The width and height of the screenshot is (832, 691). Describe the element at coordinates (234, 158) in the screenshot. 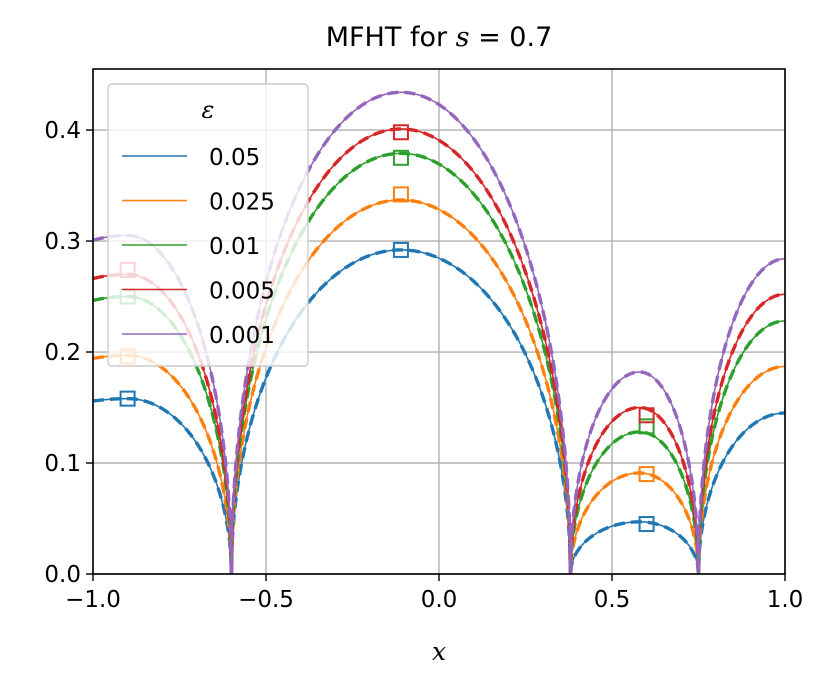

I see `legend-label: 0.05` at that location.